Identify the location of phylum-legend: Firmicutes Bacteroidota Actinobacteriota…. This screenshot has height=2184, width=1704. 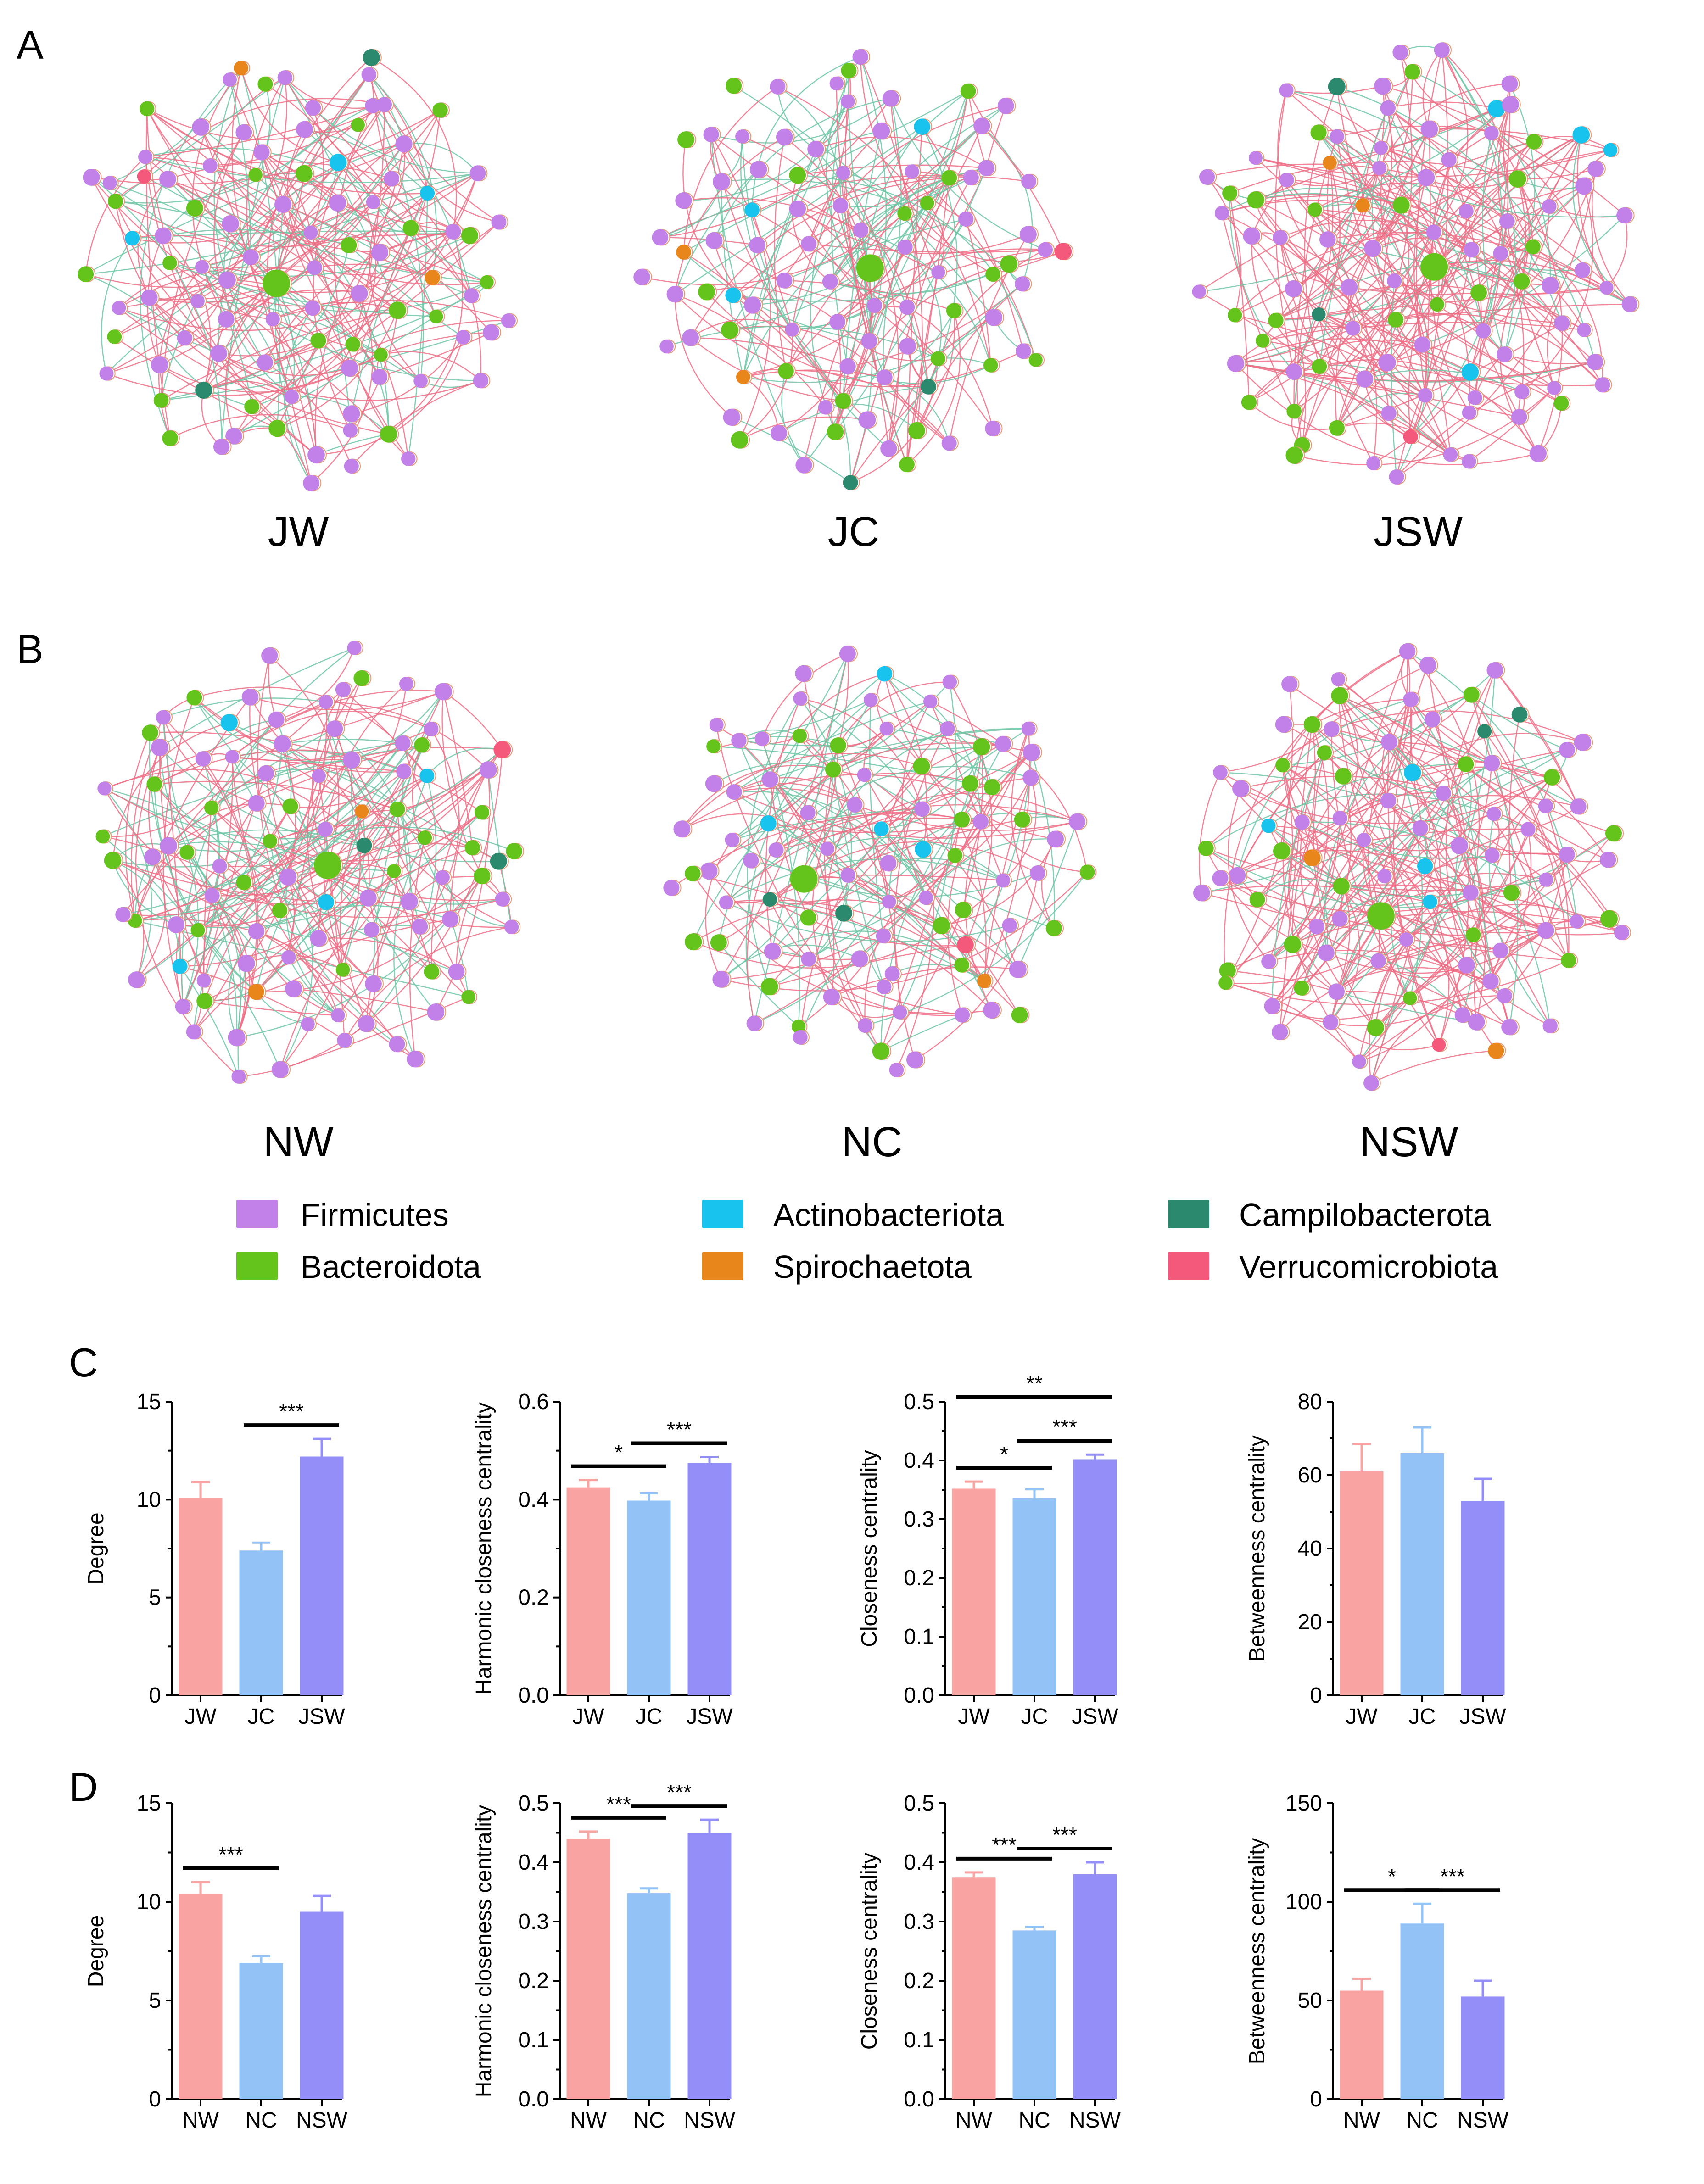
(867, 1241).